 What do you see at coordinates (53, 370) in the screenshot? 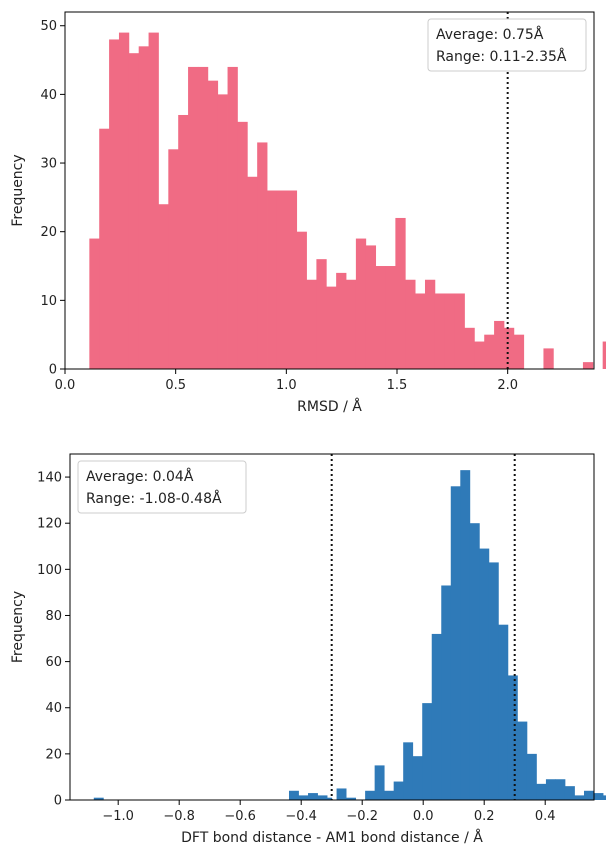
I see `y-tick-label: 0` at bounding box center [53, 370].